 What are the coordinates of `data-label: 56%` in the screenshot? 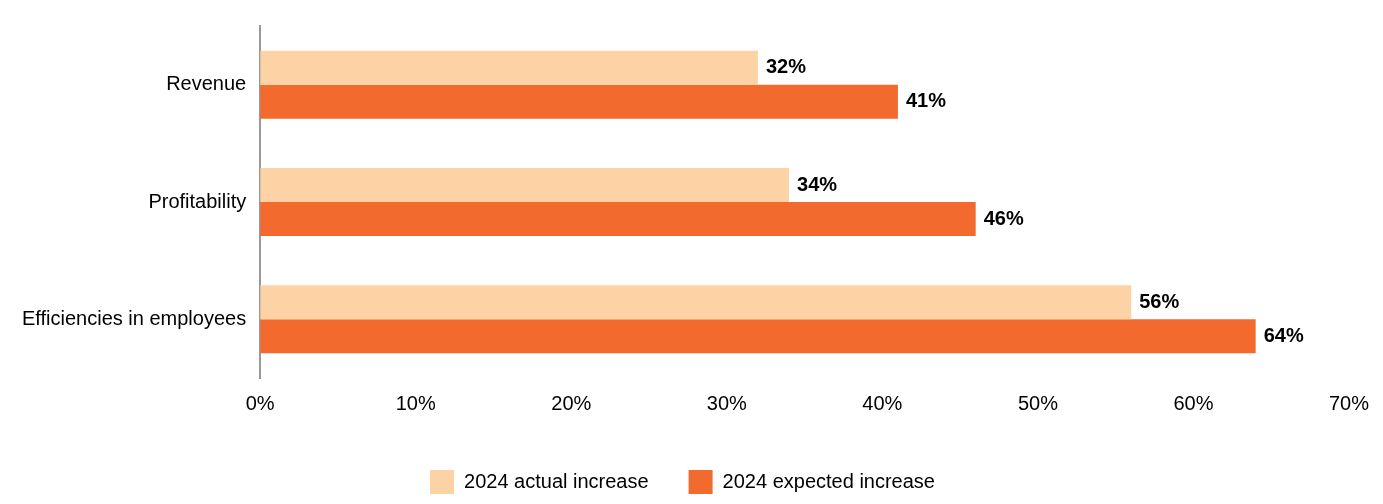 It's located at (1159, 300).